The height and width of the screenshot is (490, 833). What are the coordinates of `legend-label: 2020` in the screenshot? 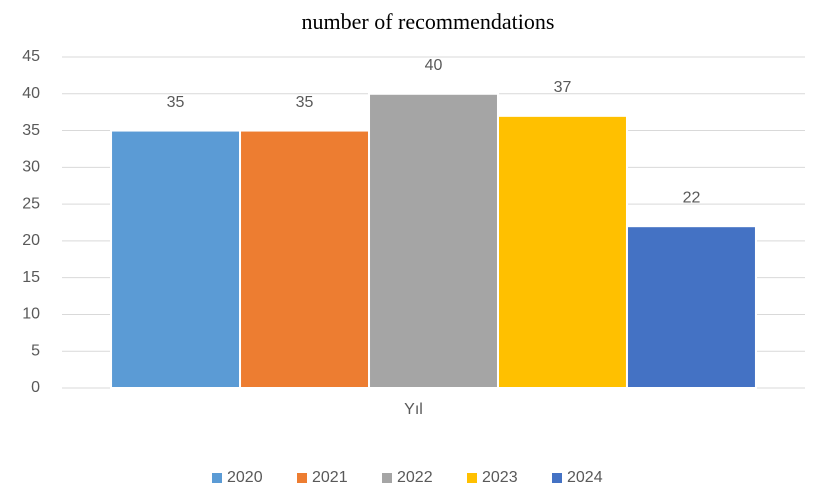 It's located at (245, 477).